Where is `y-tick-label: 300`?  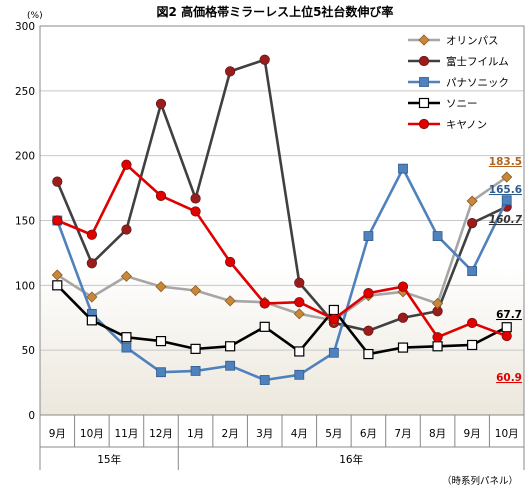 y-tick-label: 300 is located at coordinates (25, 27).